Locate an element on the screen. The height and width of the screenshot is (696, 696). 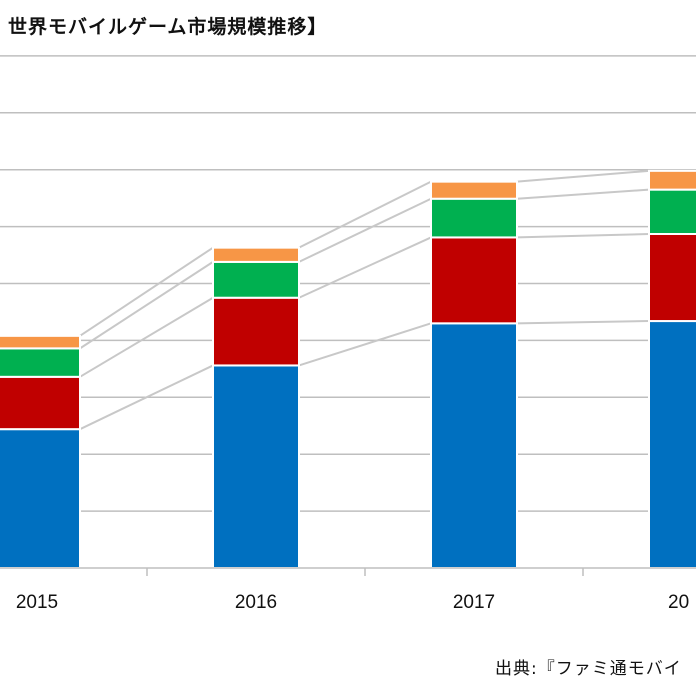
x-tick-label: 2017 is located at coordinates (474, 602).